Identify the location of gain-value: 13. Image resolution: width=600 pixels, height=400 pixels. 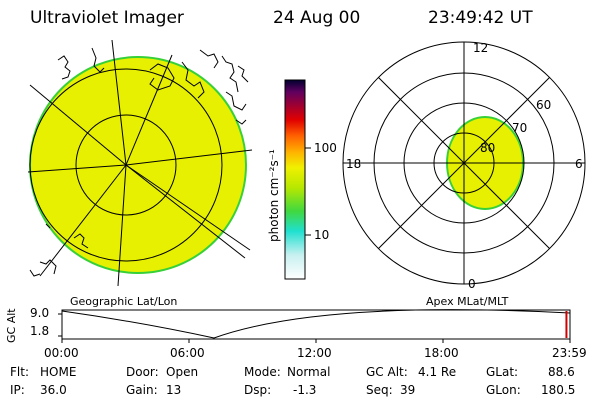
(174, 390).